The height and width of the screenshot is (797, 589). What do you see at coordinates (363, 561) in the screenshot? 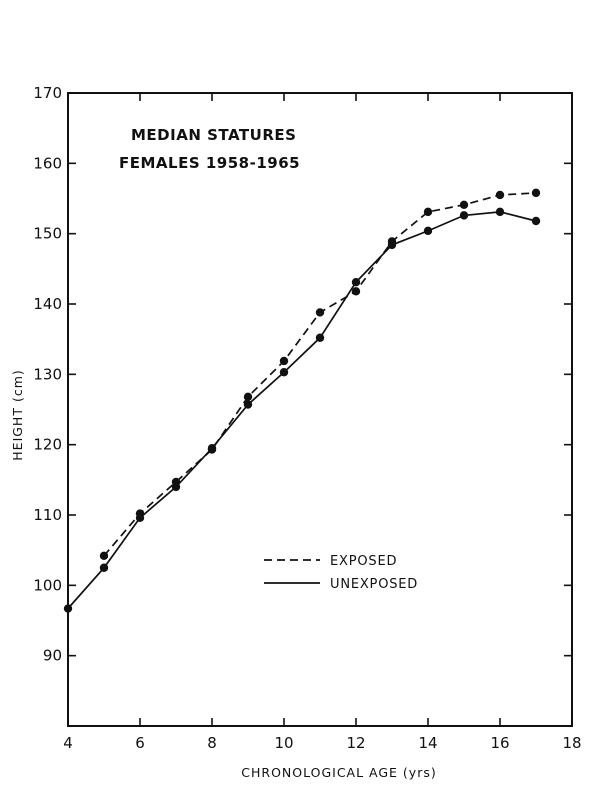
I see `legend-label-exposed: EXPOSED` at bounding box center [363, 561].